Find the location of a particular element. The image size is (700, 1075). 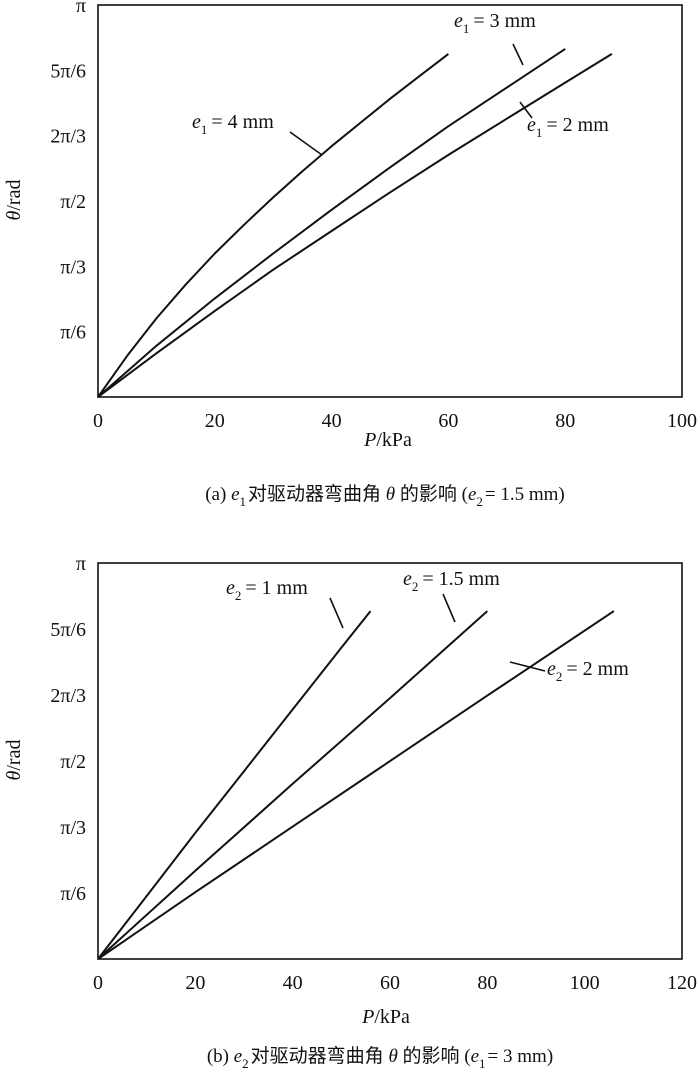

series-label-e1-4mm: e1 = 4 mm is located at coordinates (233, 124).